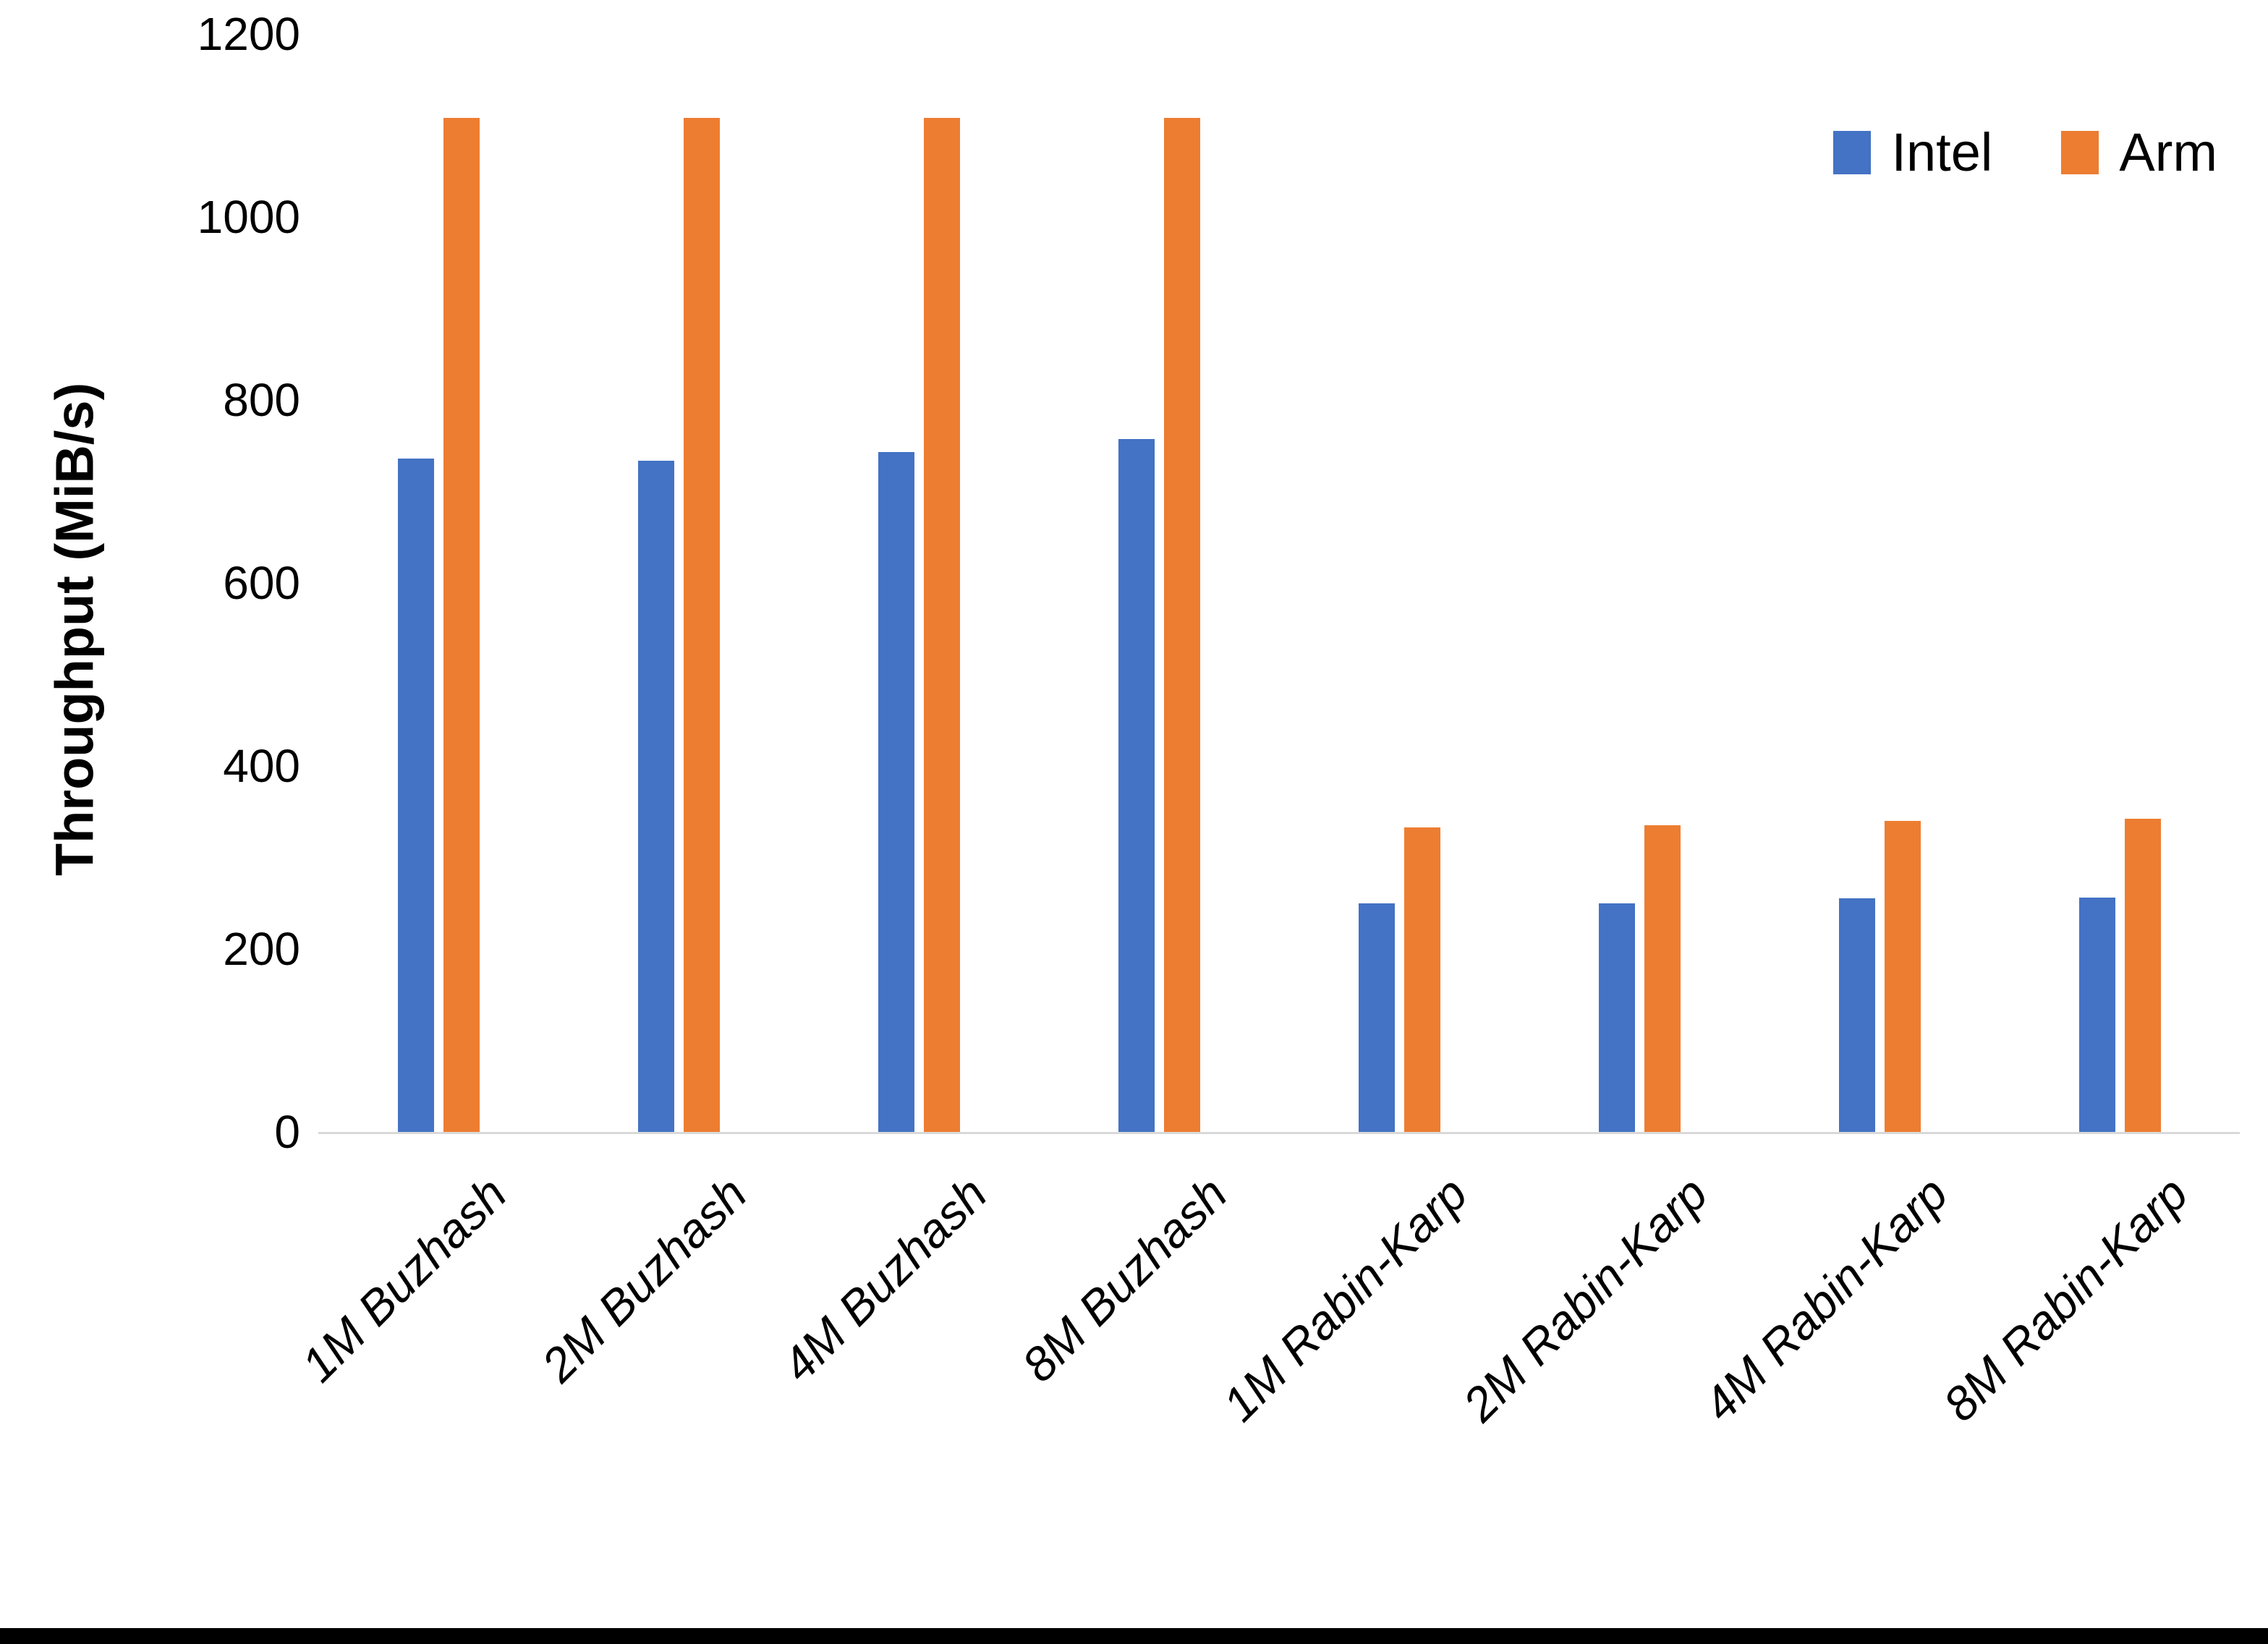  What do you see at coordinates (1279, 1133) in the screenshot?
I see `x-axis-line` at bounding box center [1279, 1133].